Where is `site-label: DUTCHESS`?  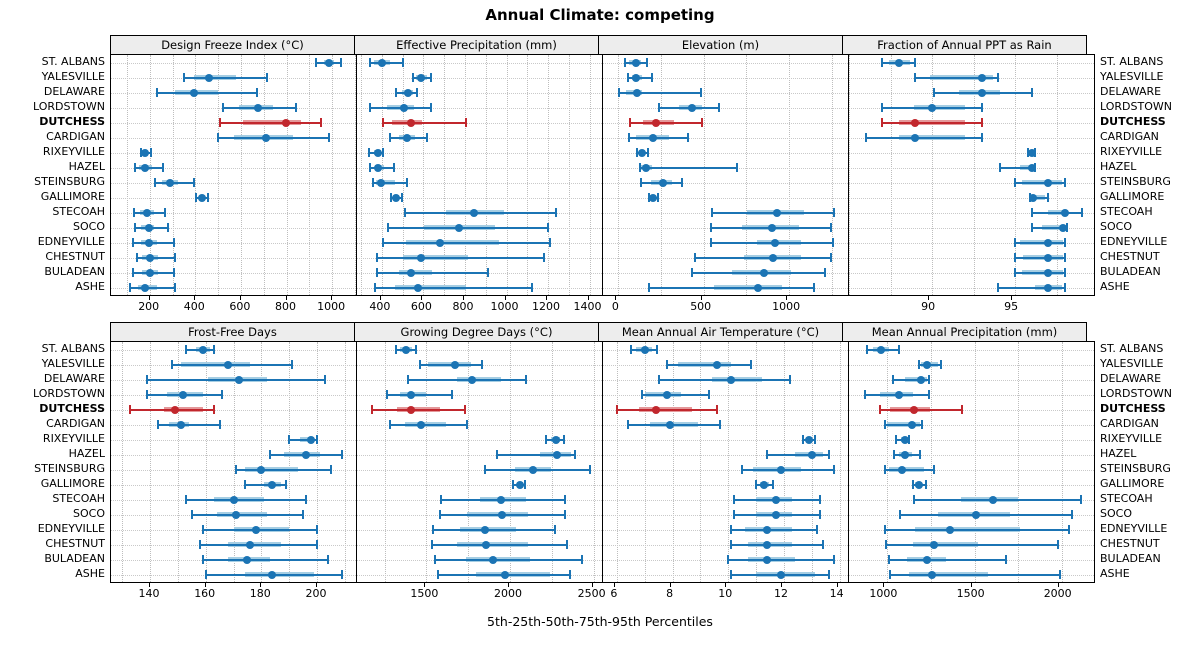 site-label: DUTCHESS is located at coordinates (1133, 121).